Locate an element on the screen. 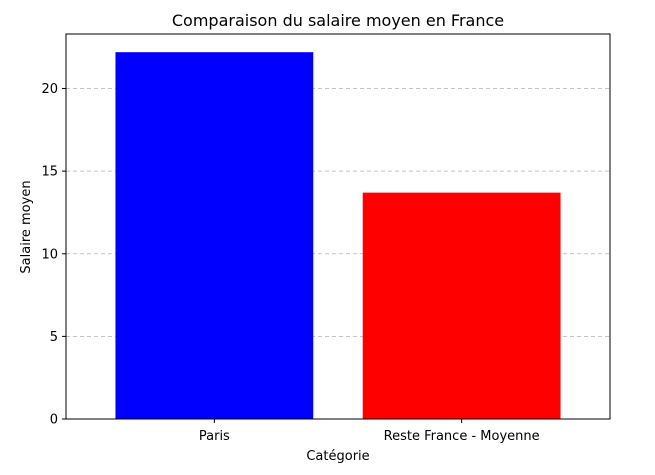  y-axis: 0 5 10 15 20 is located at coordinates (53, 255).